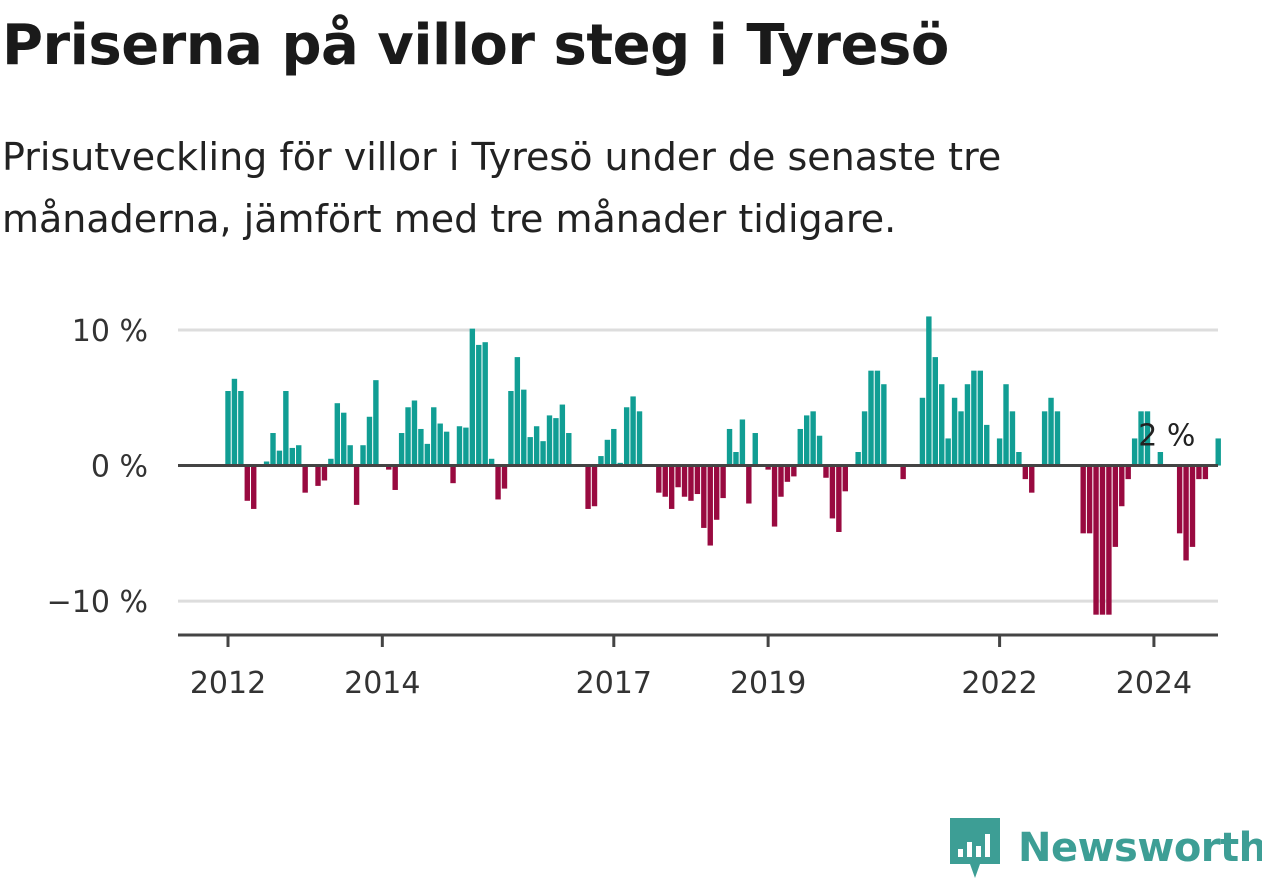 This screenshot has height=879, width=1262. What do you see at coordinates (382, 683) in the screenshot?
I see `x-tick-label: 2014` at bounding box center [382, 683].